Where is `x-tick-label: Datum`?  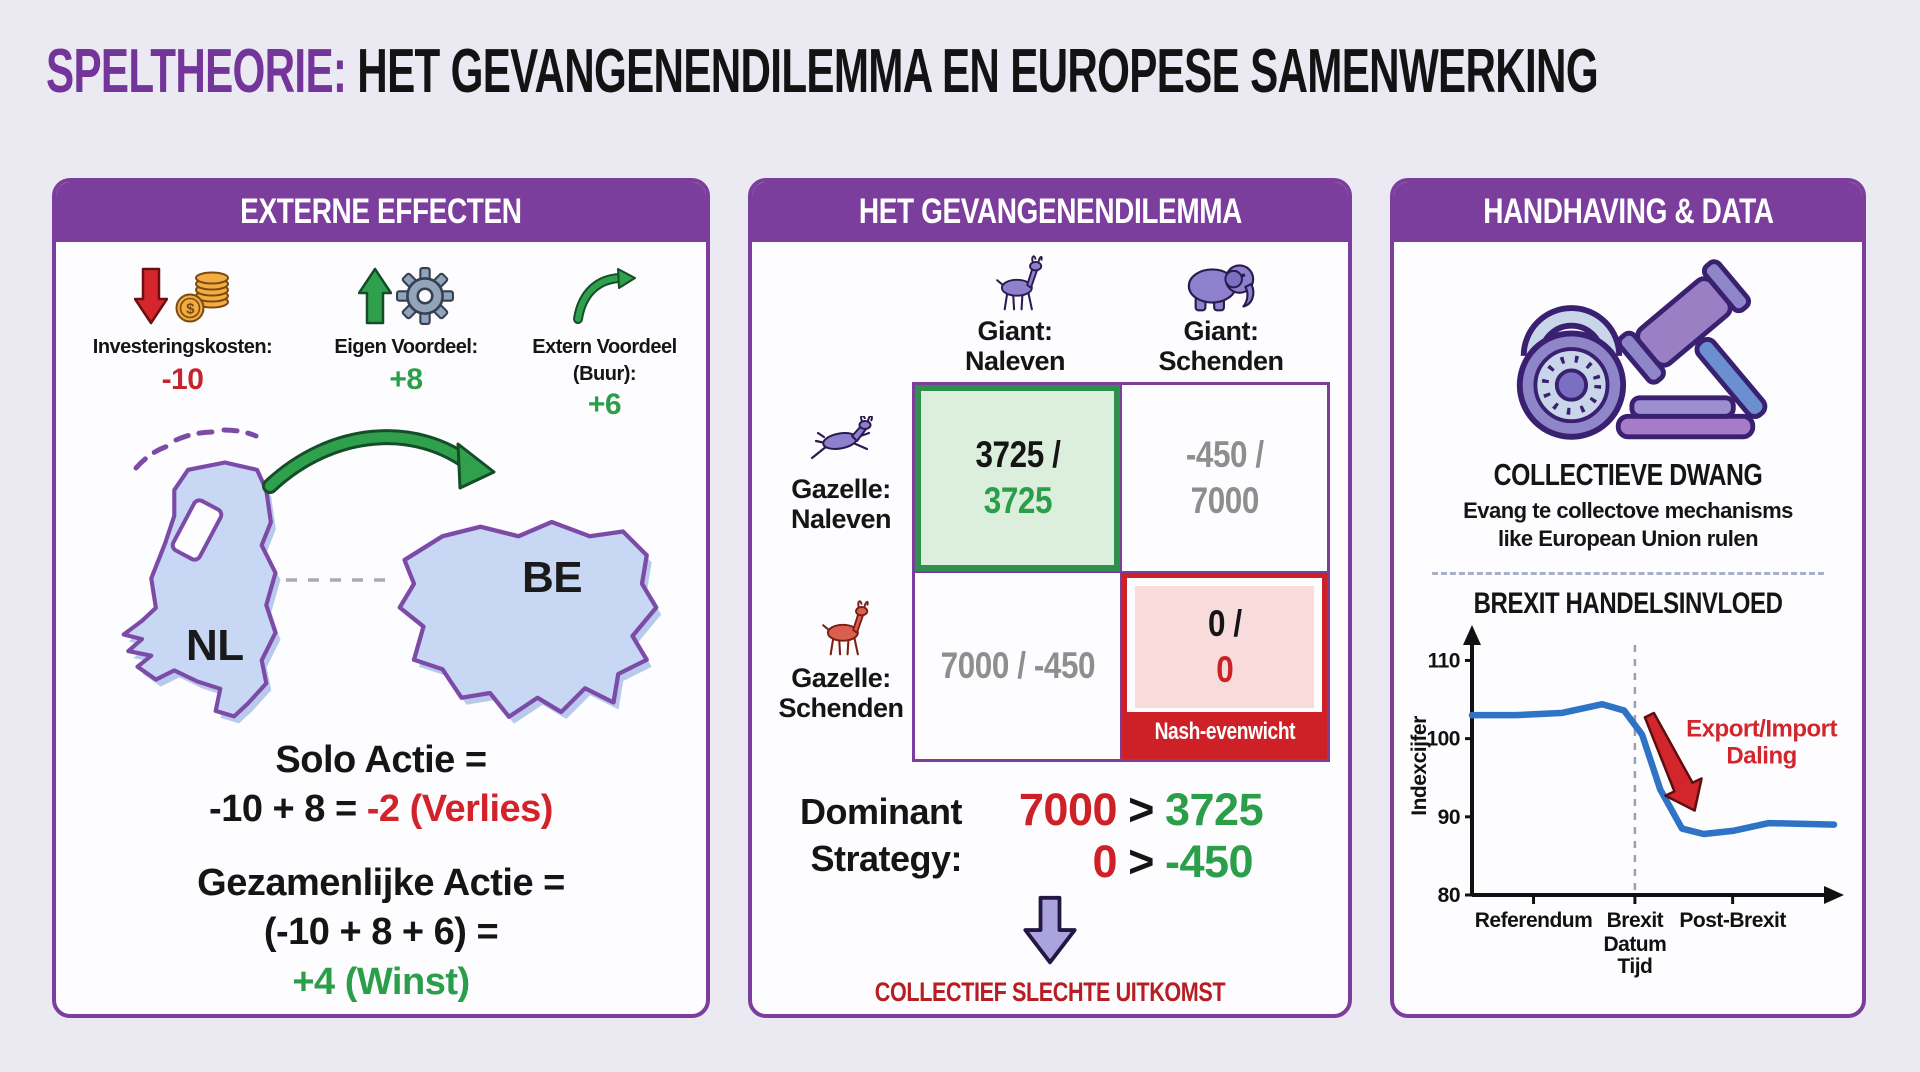 x-tick-label: Datum is located at coordinates (1634, 944).